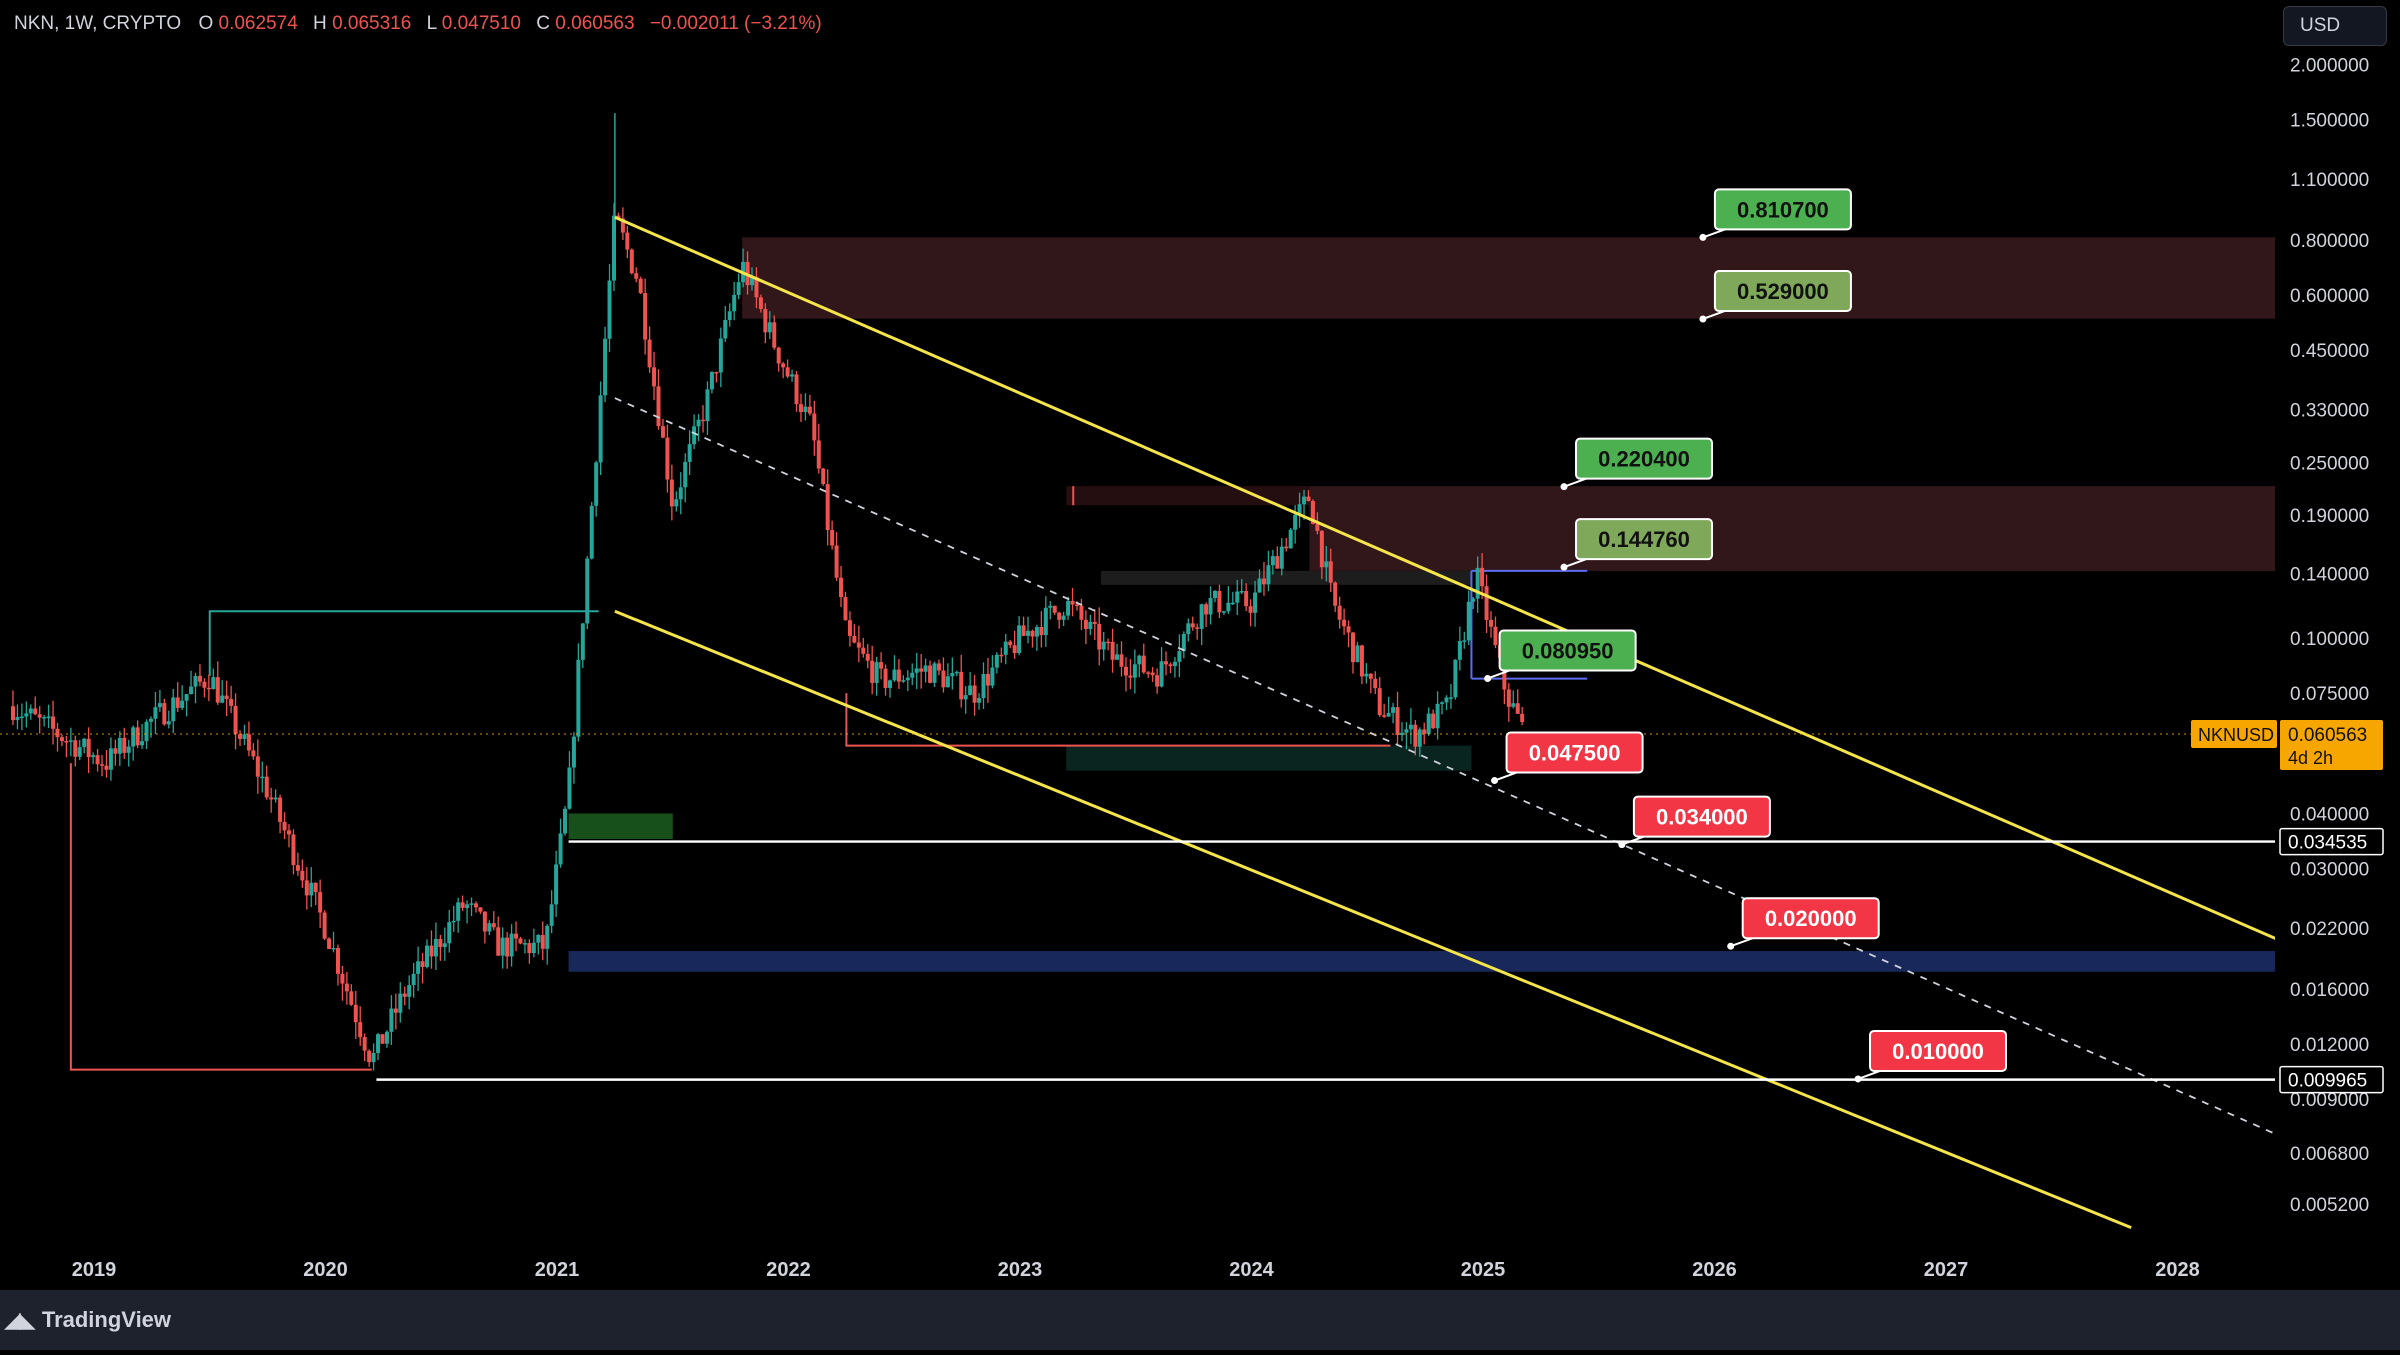 The width and height of the screenshot is (2400, 1355). I want to click on tradingview-logo: ◢◣ TradingView, so click(87, 1320).